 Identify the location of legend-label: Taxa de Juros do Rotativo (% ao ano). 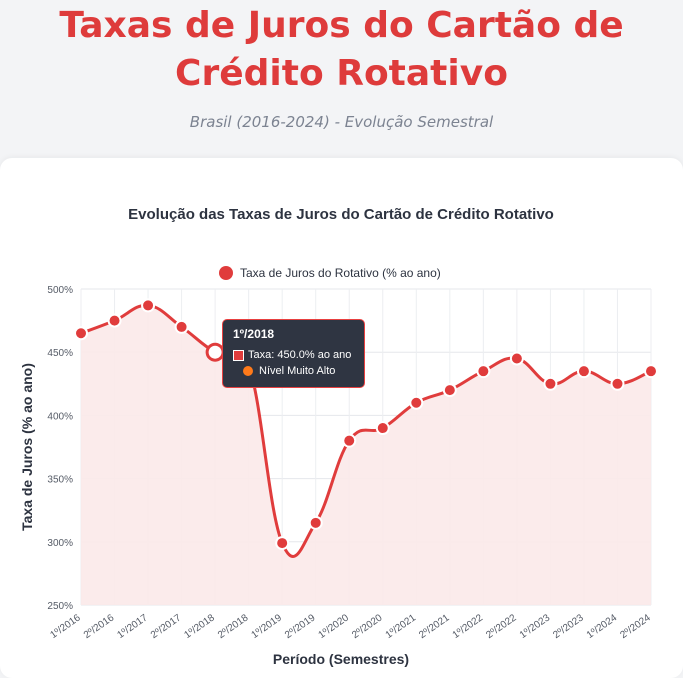
(340, 273).